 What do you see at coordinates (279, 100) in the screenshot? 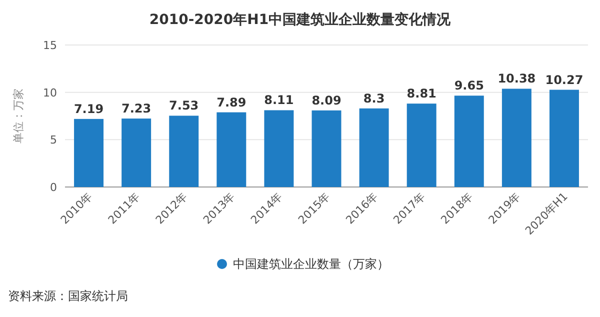
I see `data-label: 8.11` at bounding box center [279, 100].